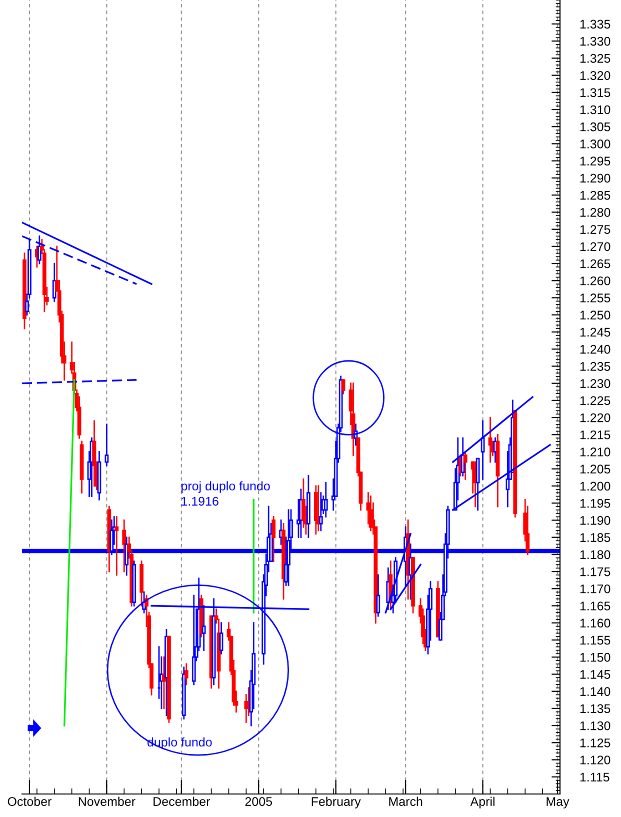  Describe the element at coordinates (595, 178) in the screenshot. I see `y-tick-label: 1.290` at that location.